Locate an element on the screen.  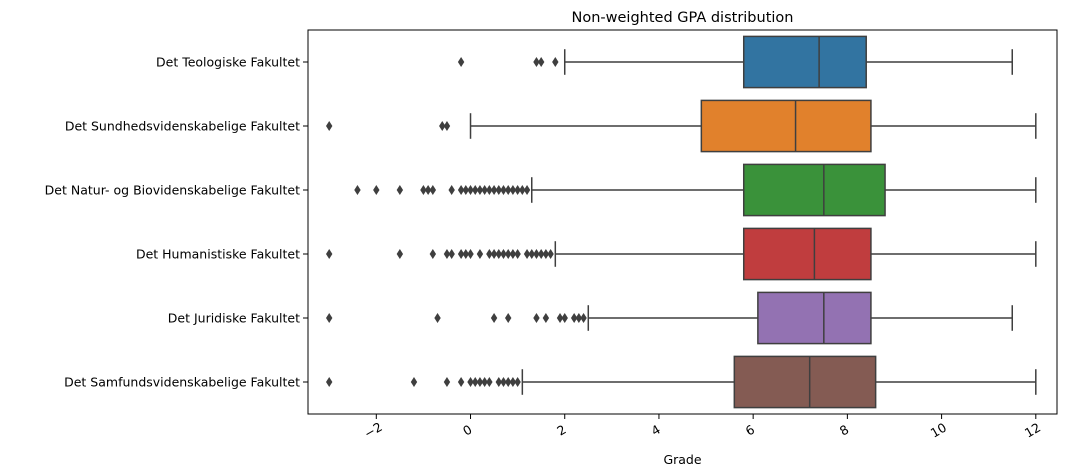
x-tick-label: 4 is located at coordinates (656, 430).